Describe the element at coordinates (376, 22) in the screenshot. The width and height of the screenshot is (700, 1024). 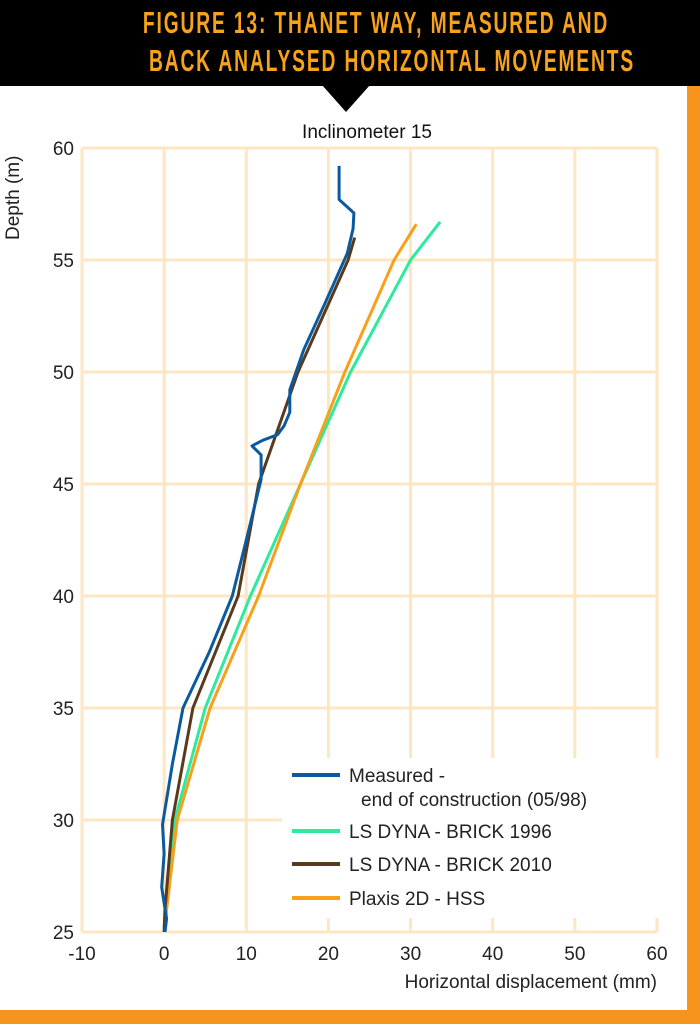
I see `figure-title-text-1: FIGURE 13: THANET WAY, MEASURED AND` at that location.